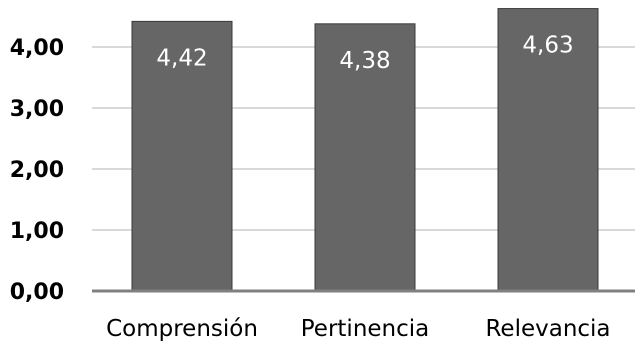 The image size is (639, 343). Describe the element at coordinates (547, 329) in the screenshot. I see `x-category-label: Relevancia` at that location.